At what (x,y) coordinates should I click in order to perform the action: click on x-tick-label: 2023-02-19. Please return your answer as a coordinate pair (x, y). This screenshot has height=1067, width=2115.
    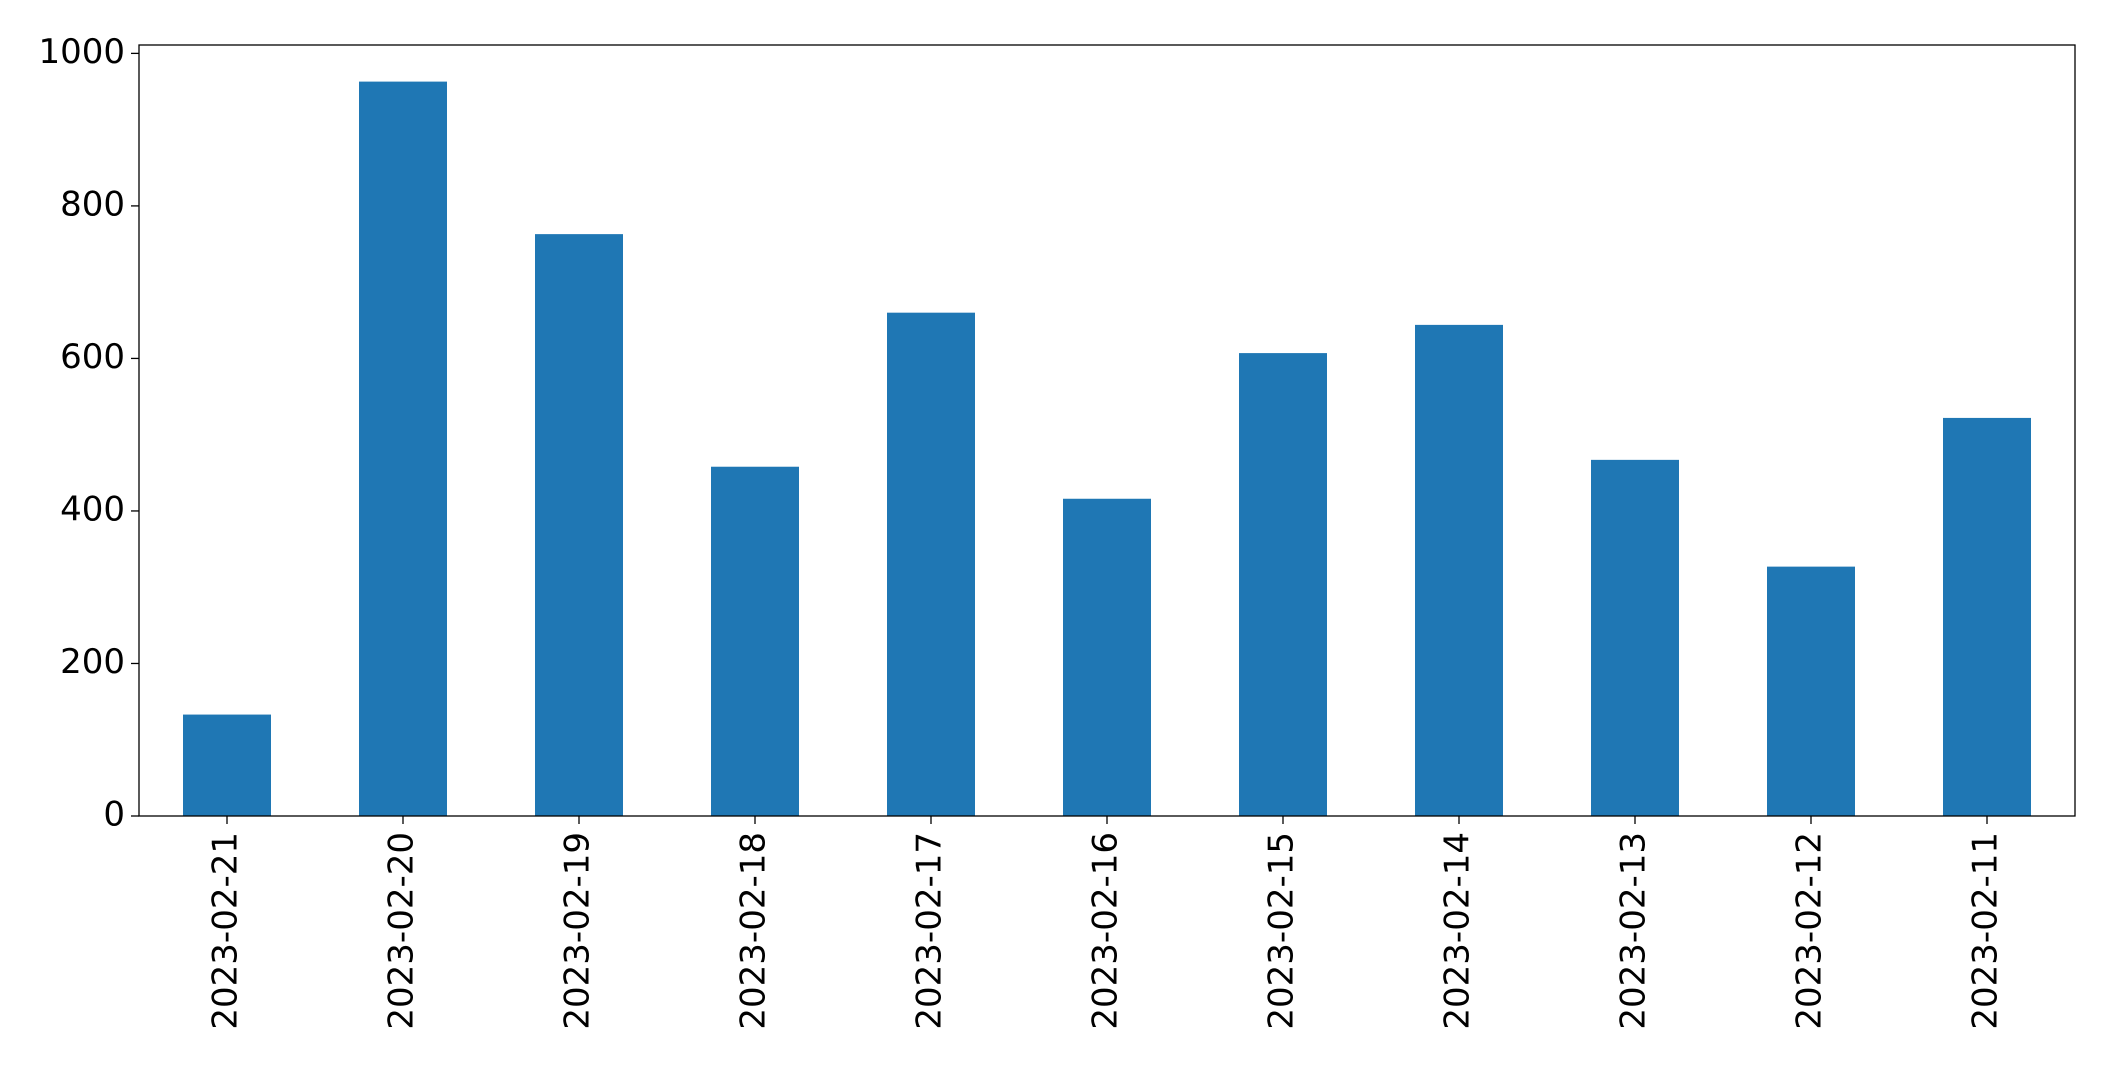
    Looking at the image, I should click on (578, 931).